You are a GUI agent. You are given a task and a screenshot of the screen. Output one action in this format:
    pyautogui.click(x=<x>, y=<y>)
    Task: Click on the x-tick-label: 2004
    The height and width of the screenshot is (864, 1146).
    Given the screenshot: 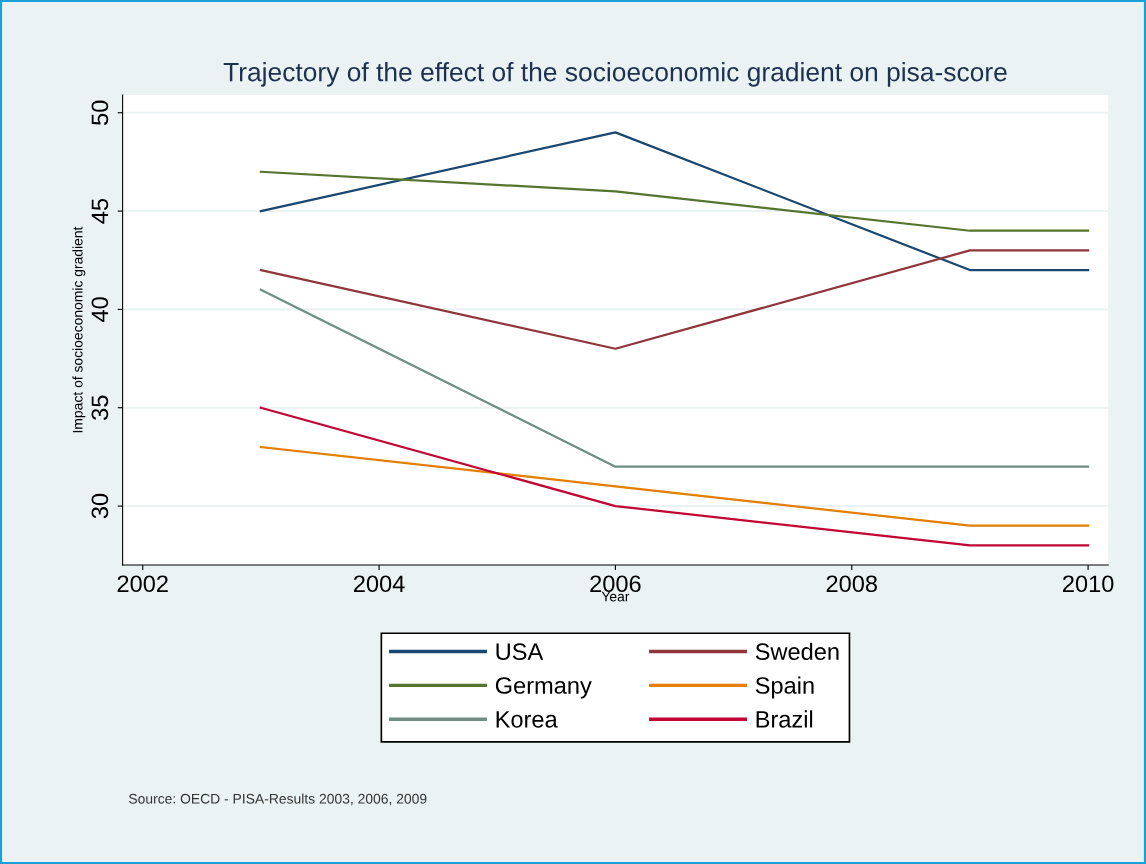 What is the action you would take?
    pyautogui.click(x=379, y=584)
    